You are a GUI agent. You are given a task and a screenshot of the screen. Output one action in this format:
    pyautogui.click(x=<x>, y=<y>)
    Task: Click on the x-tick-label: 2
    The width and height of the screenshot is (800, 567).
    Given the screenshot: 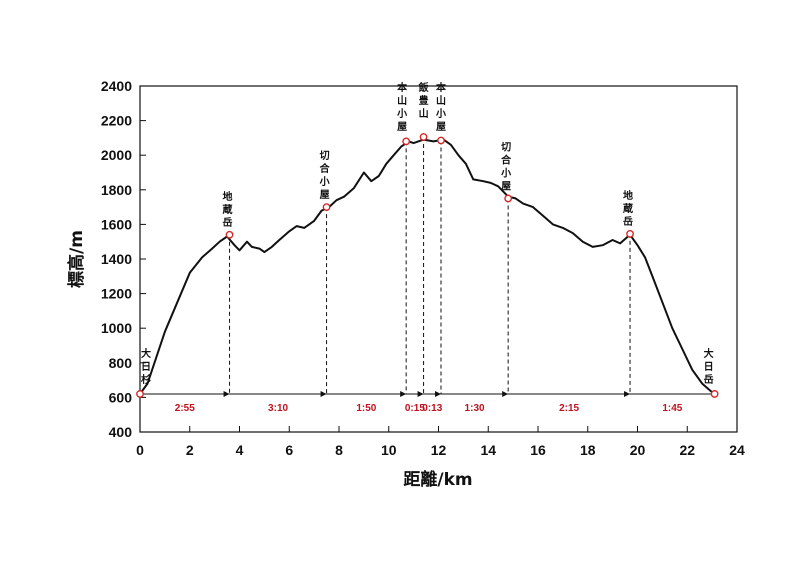 What is the action you would take?
    pyautogui.click(x=190, y=450)
    